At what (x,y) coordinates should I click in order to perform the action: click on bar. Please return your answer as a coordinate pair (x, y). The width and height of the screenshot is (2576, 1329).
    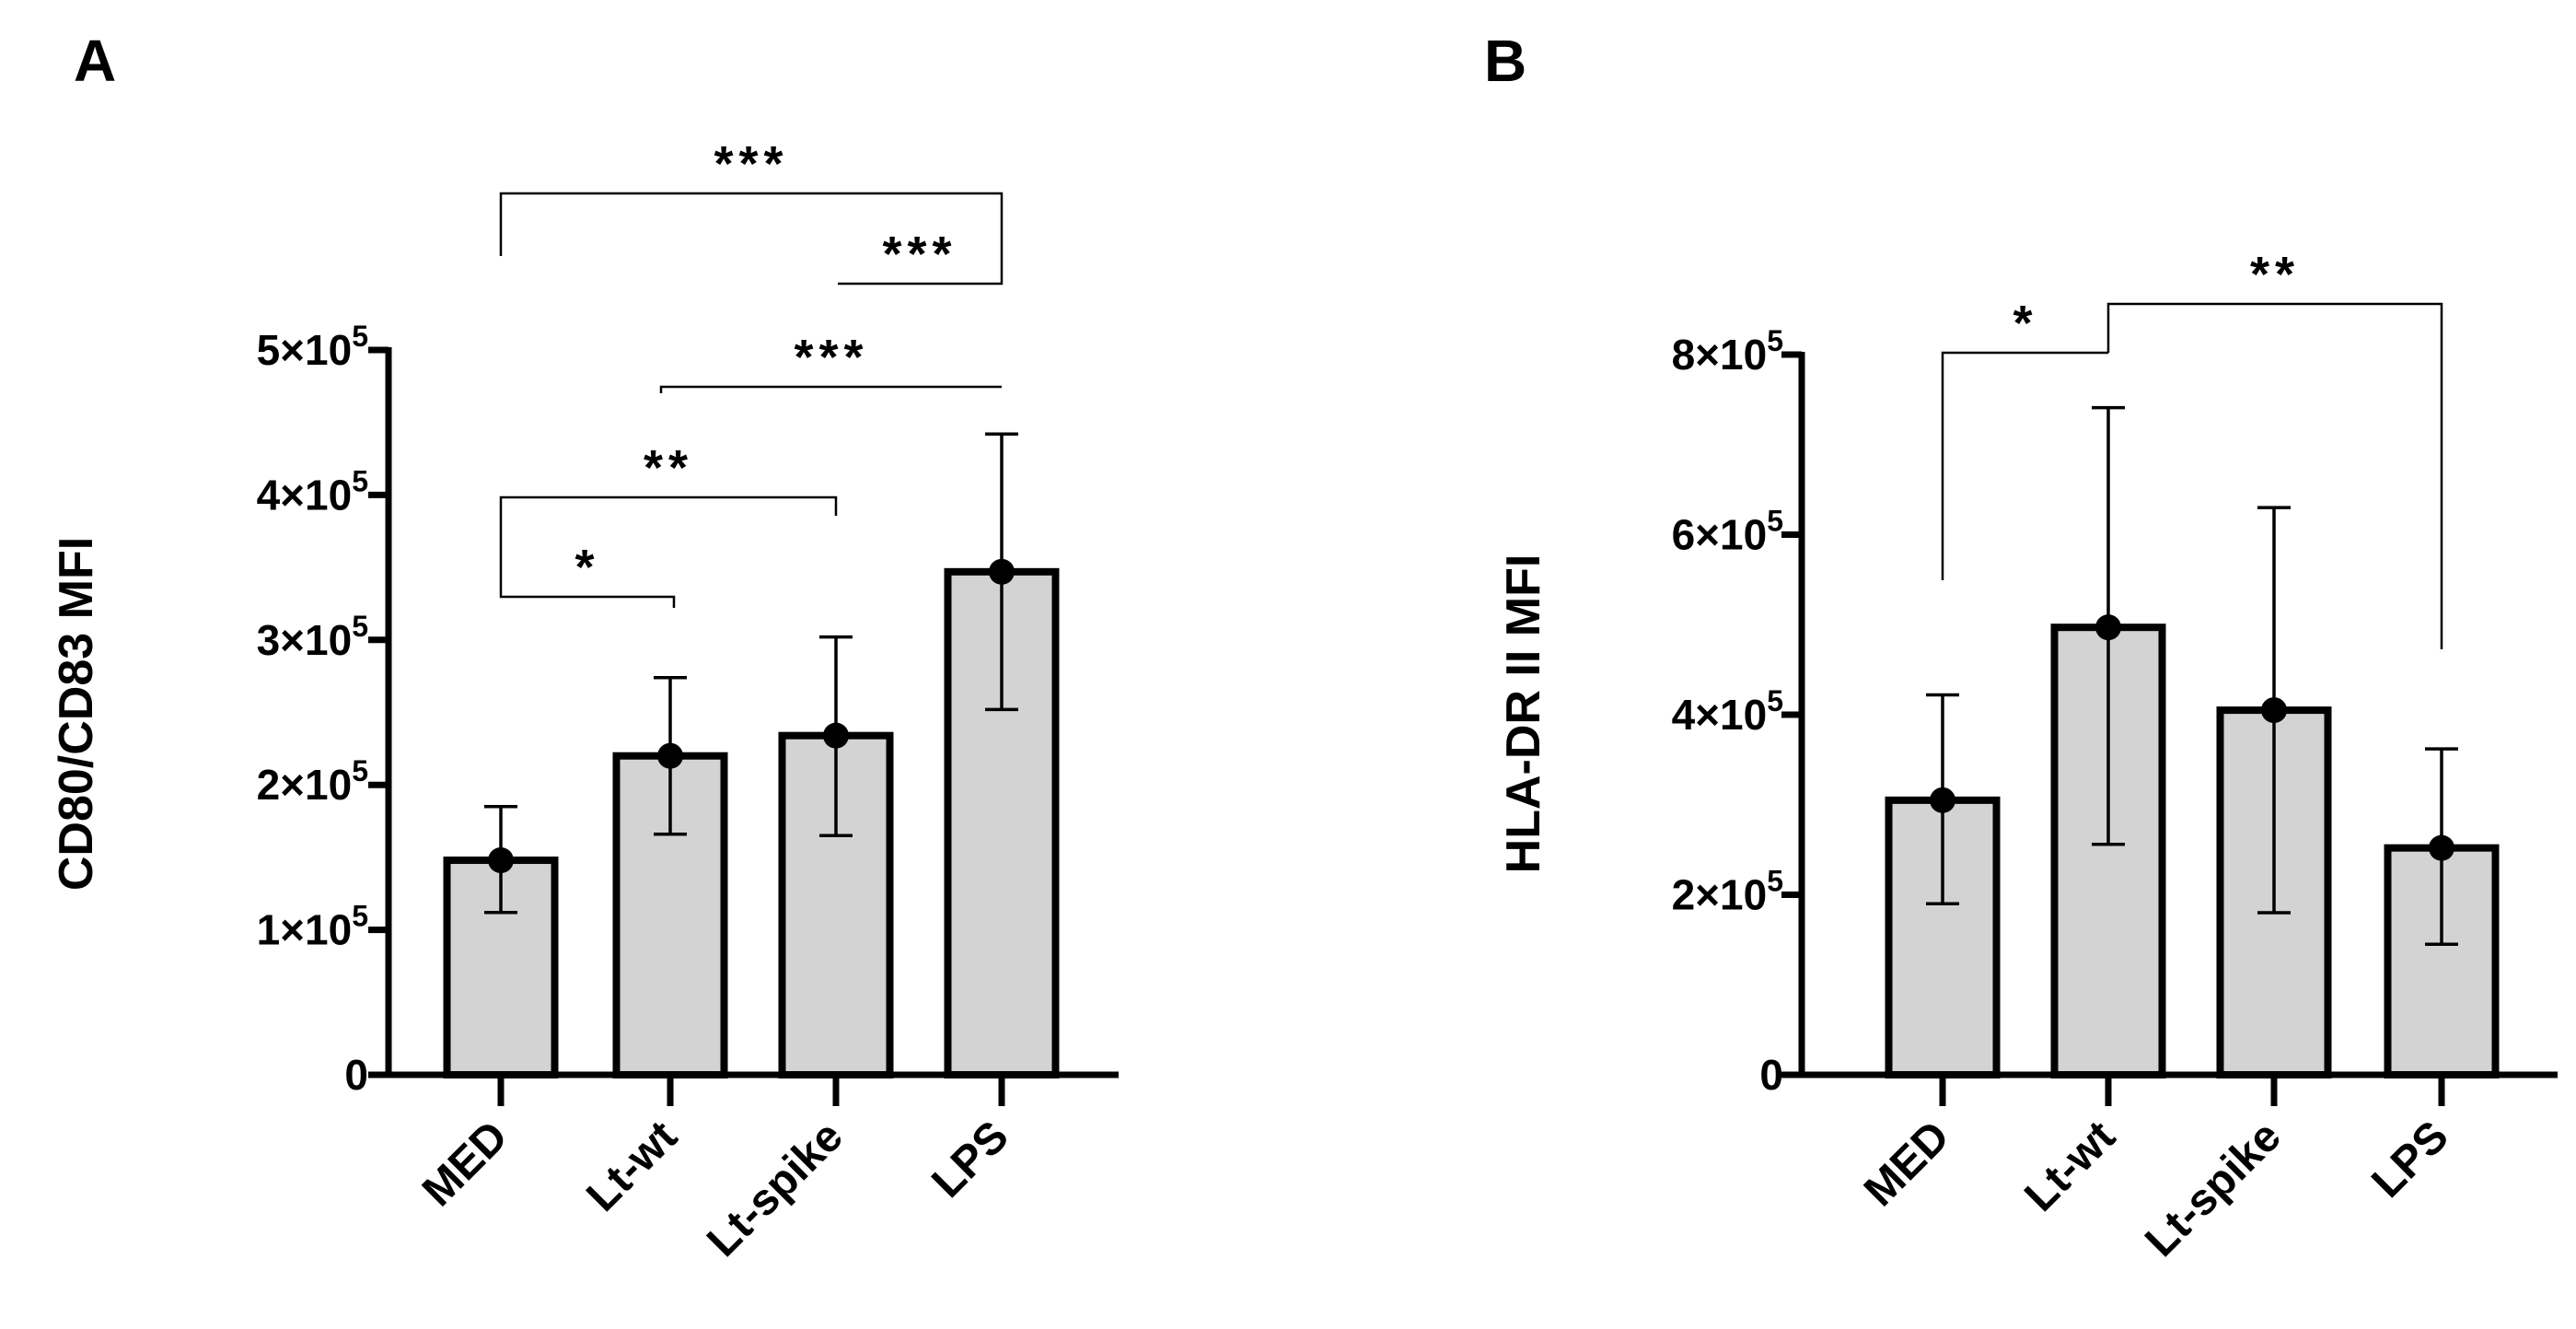
    Looking at the image, I should click on (836, 905).